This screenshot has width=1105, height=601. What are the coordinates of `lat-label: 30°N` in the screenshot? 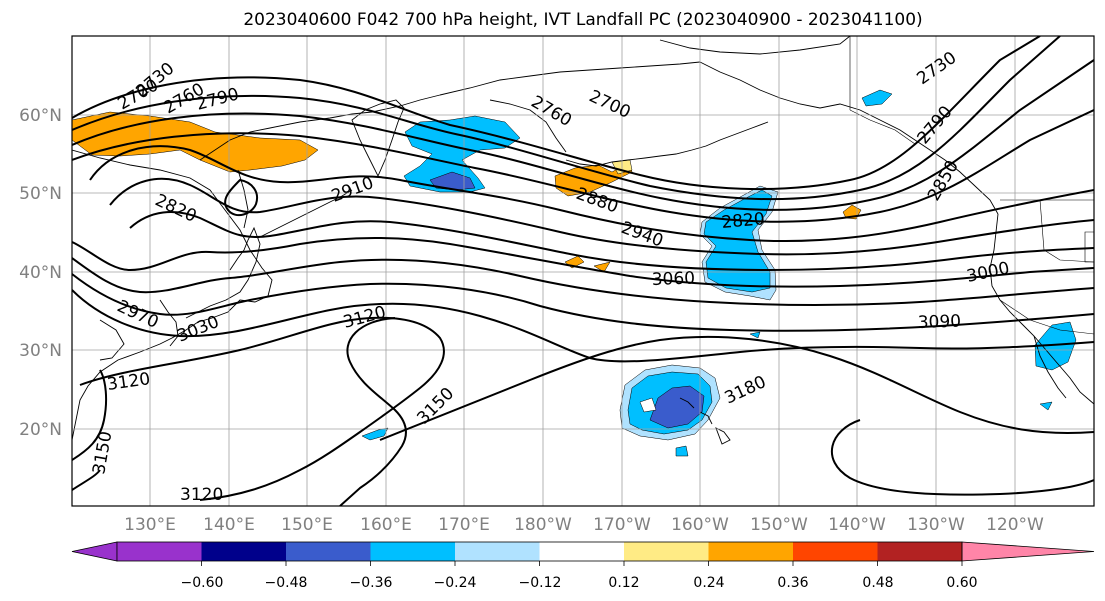 It's located at (40, 351).